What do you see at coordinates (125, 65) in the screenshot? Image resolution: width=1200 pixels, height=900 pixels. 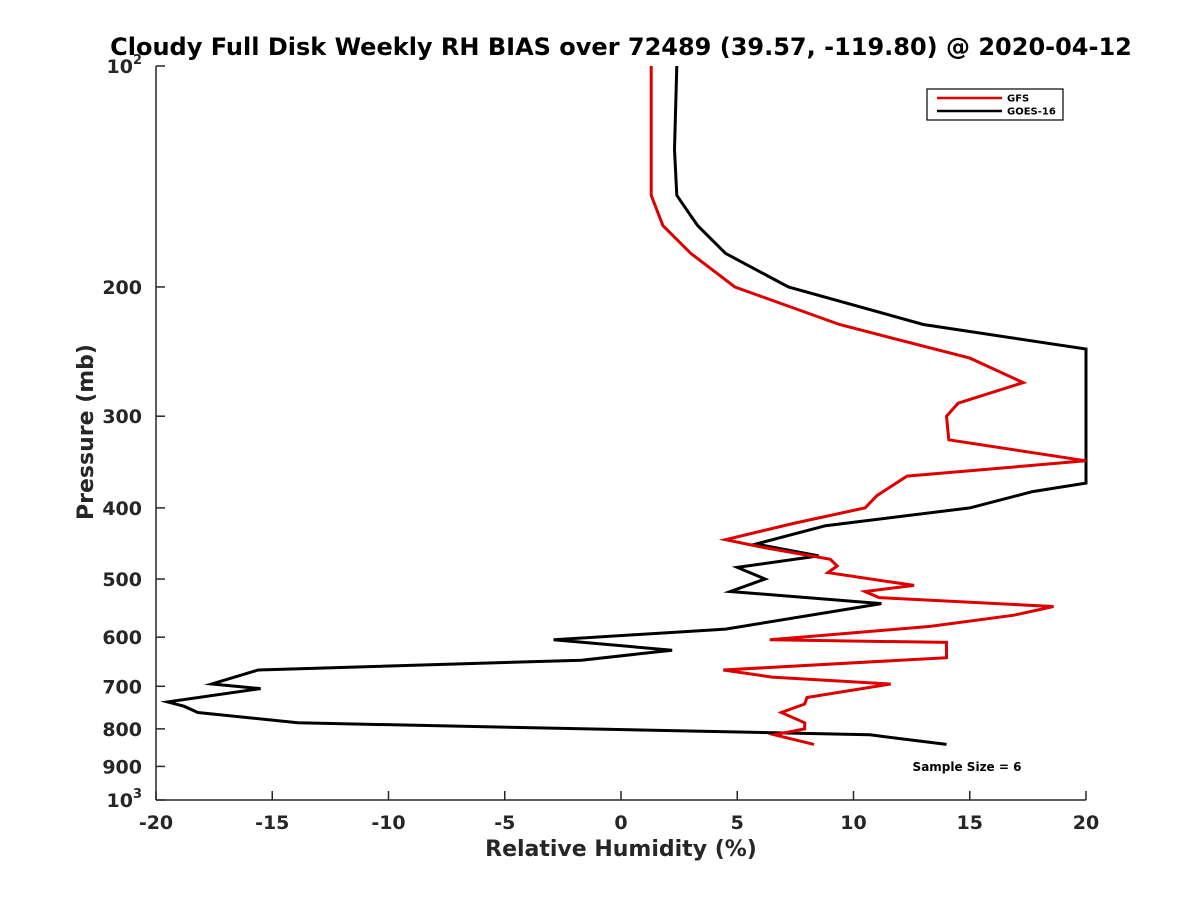 I see `y-tick-label: 10²` at bounding box center [125, 65].